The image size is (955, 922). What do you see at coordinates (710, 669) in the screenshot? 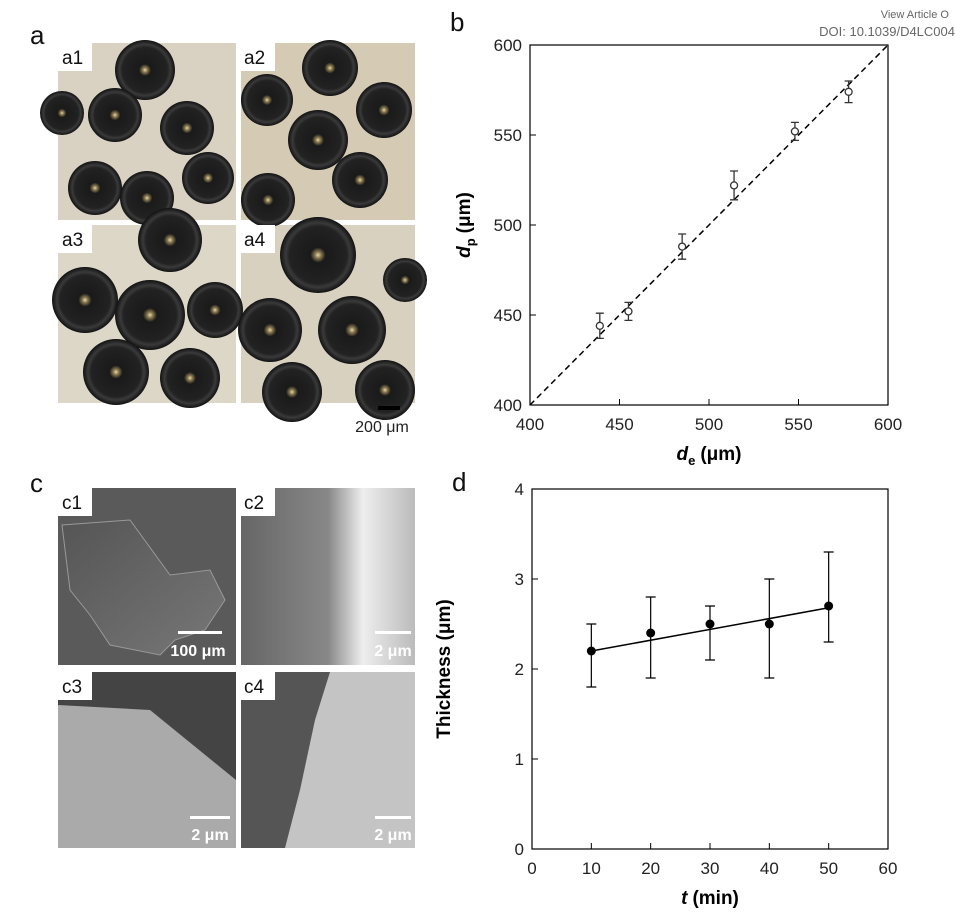
I see `plot-frame` at bounding box center [710, 669].